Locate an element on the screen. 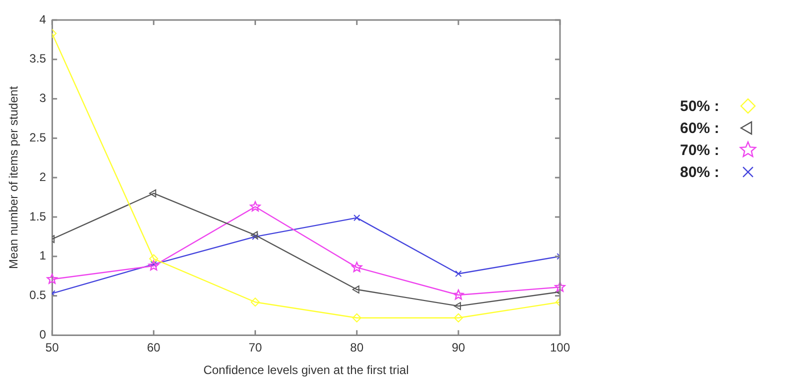 This screenshot has height=380, width=800. y-tick-label: 2.5 is located at coordinates (37, 137).